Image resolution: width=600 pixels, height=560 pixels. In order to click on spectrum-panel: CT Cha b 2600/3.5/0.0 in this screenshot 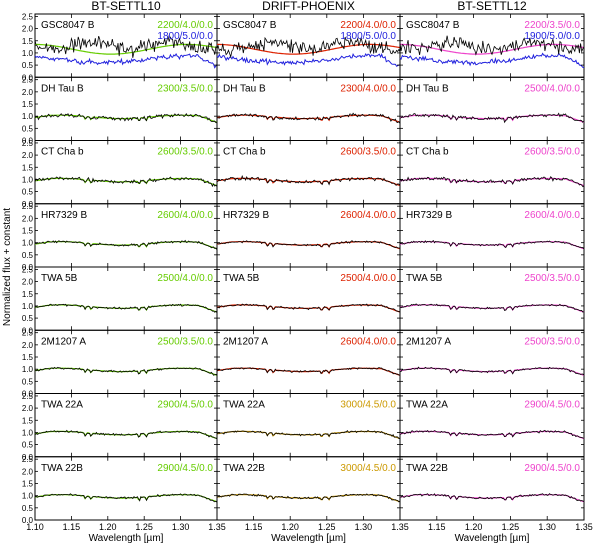, I will do `click(492, 172)`.